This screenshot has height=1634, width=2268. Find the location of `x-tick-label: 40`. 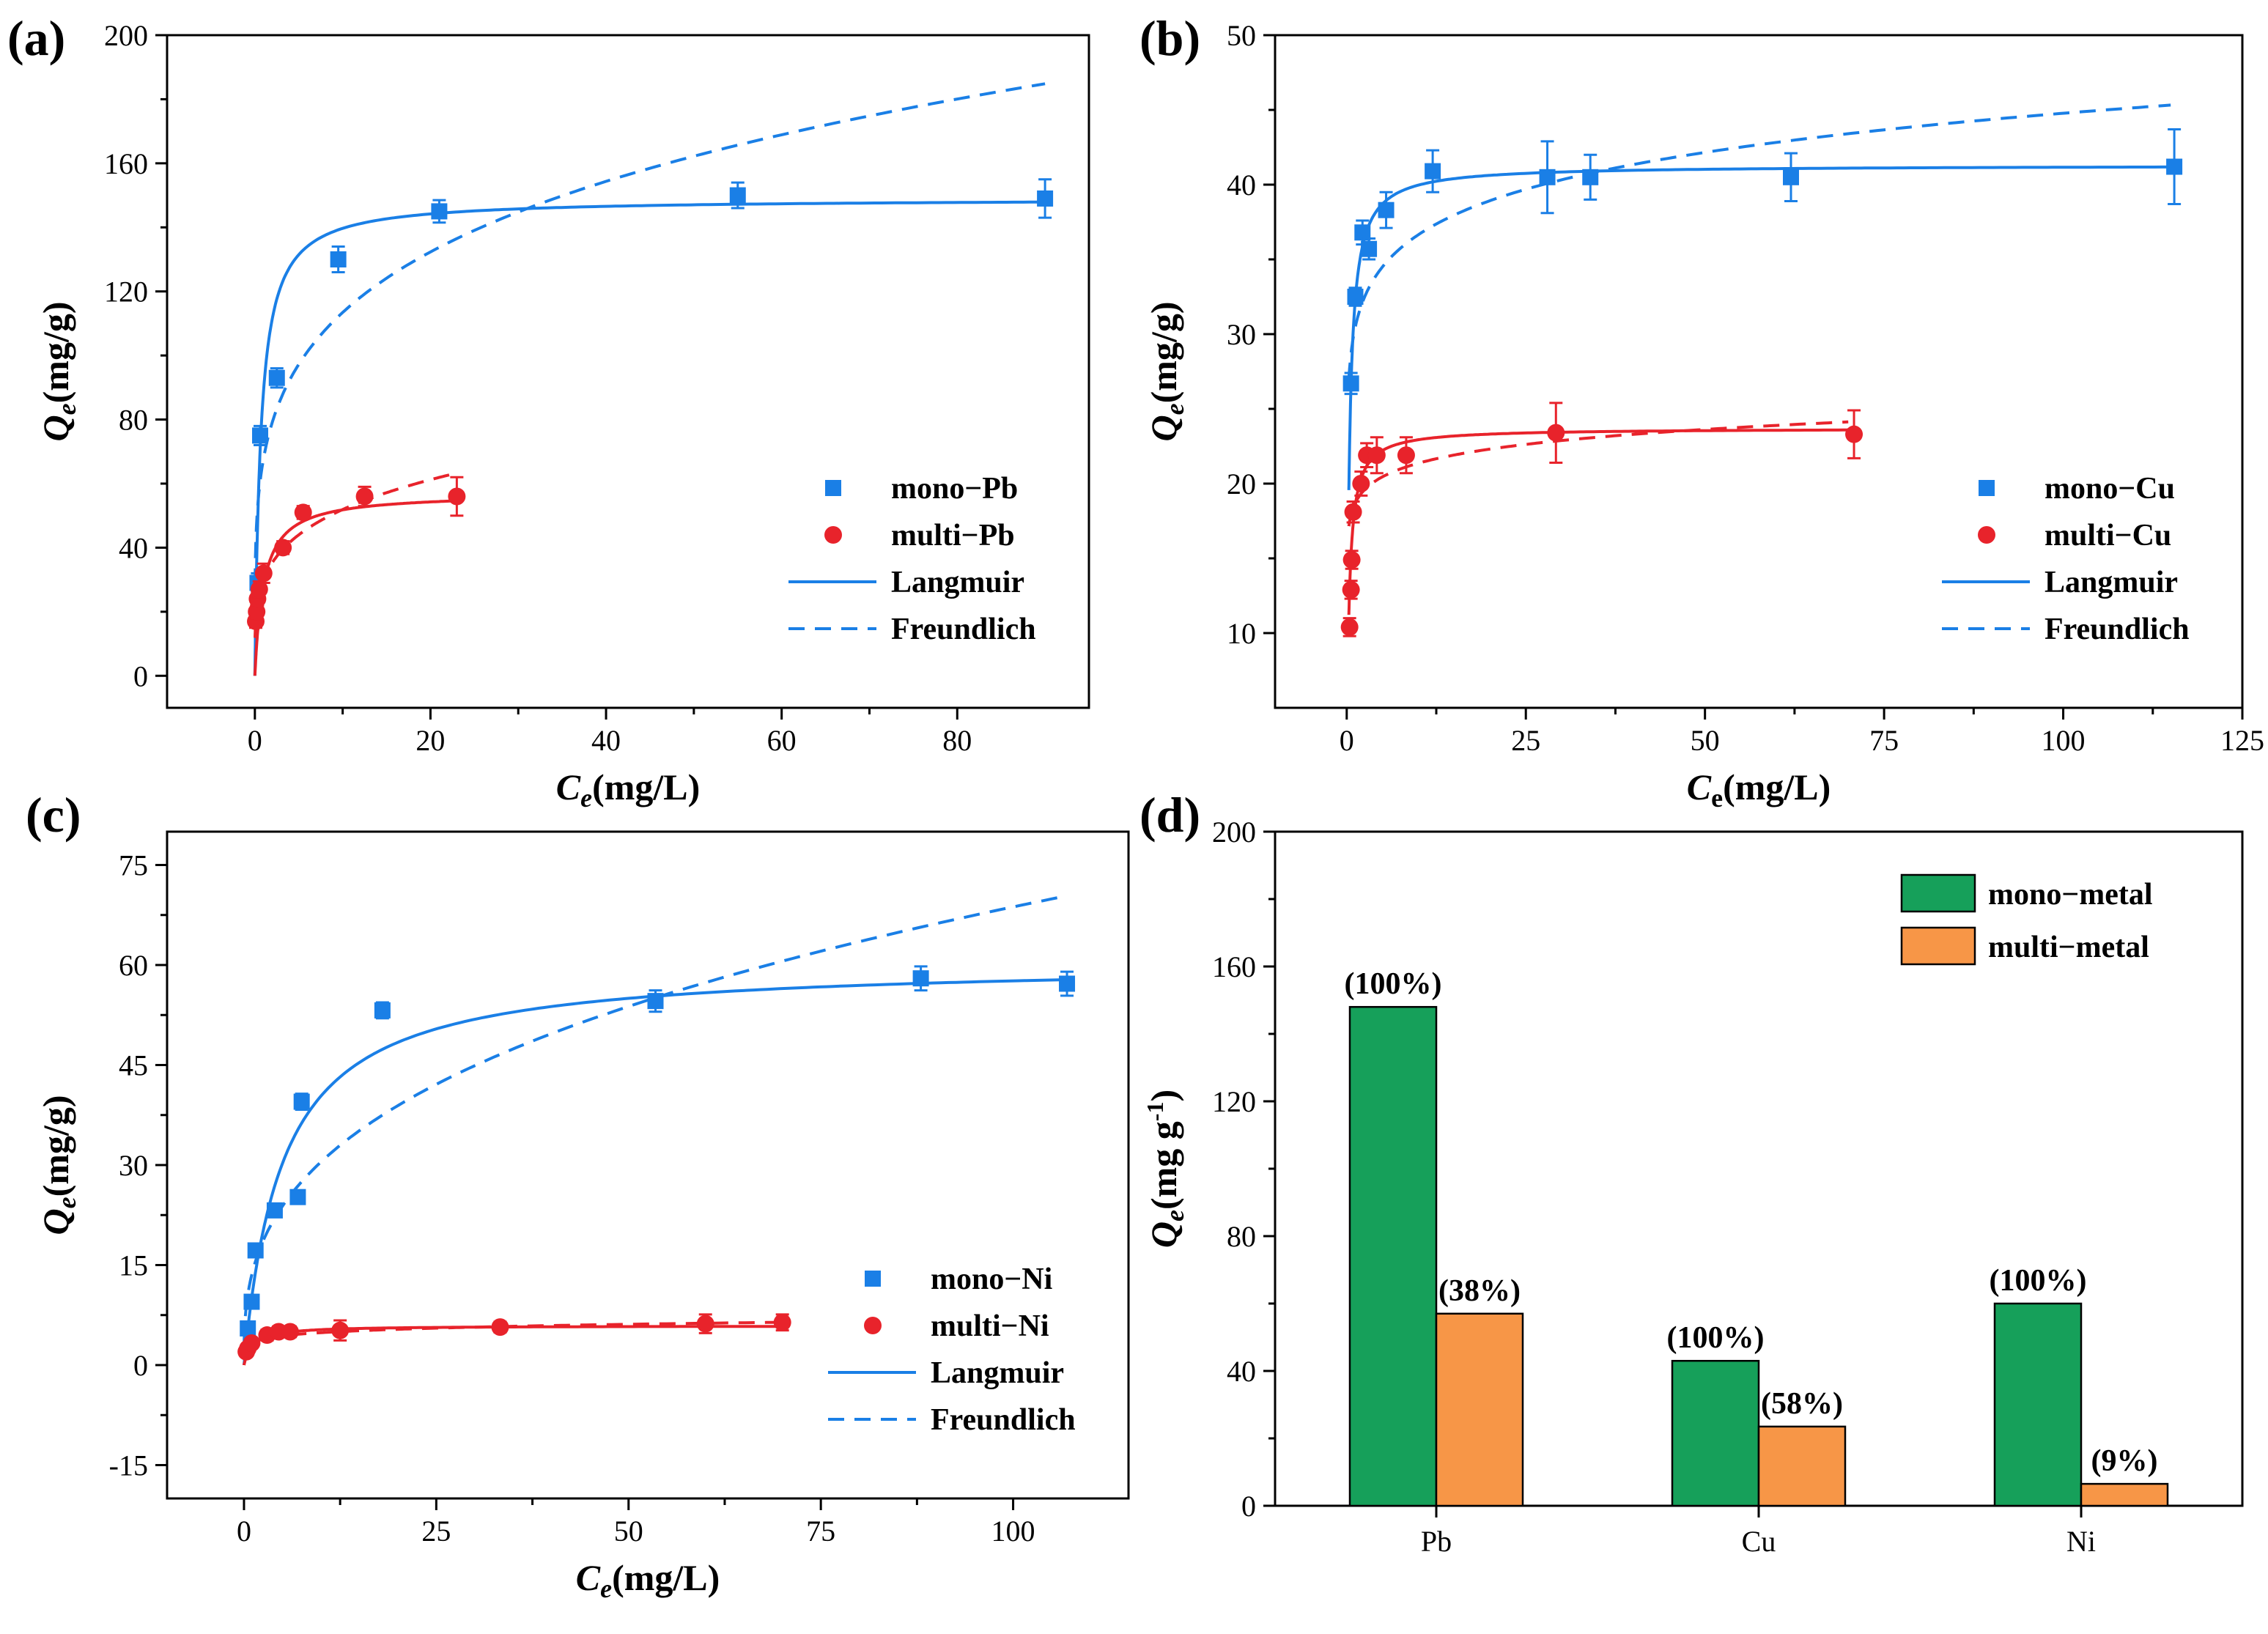

x-tick-label: 40 is located at coordinates (606, 740).